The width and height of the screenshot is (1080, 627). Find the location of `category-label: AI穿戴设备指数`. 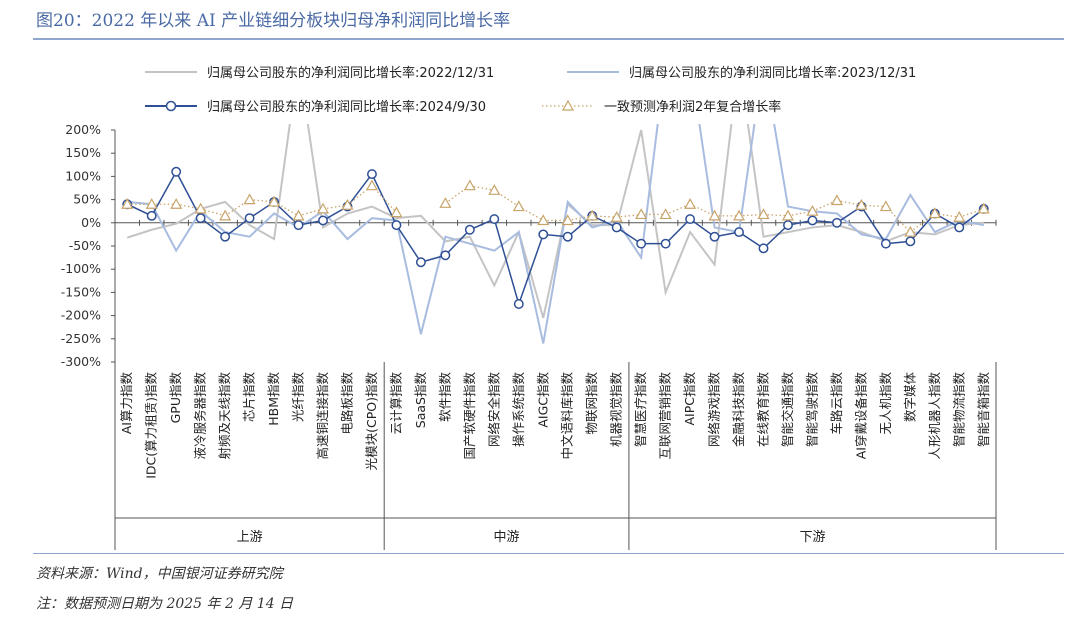

category-label: AI穿戴设备指数 is located at coordinates (860, 416).